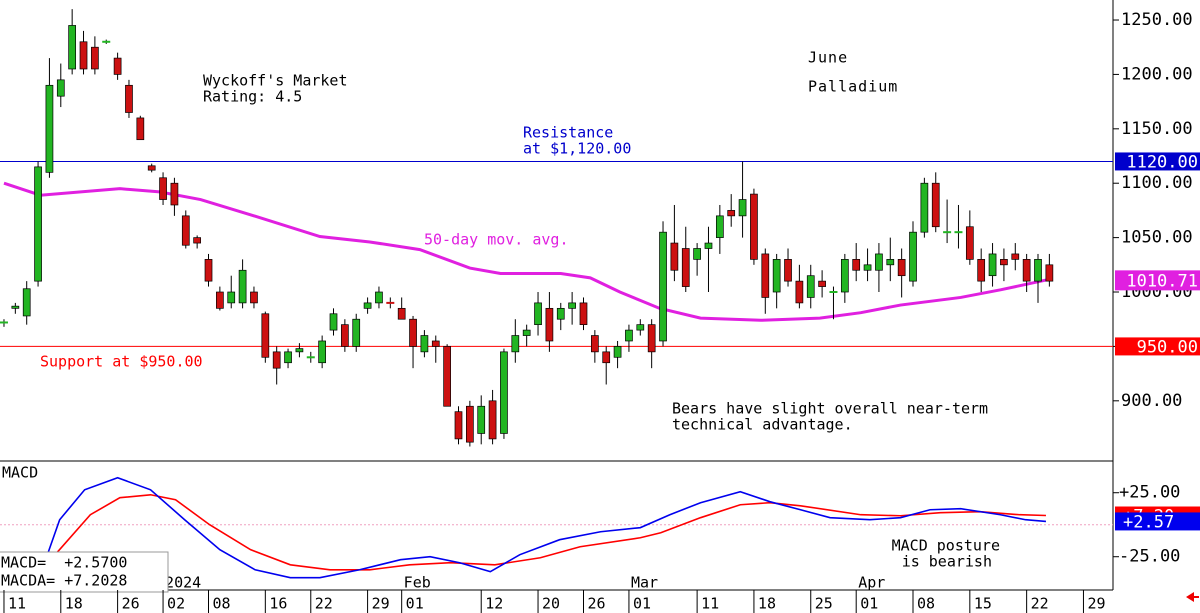  What do you see at coordinates (830, 409) in the screenshot?
I see `annotation: Bears have slight overall near-term` at bounding box center [830, 409].